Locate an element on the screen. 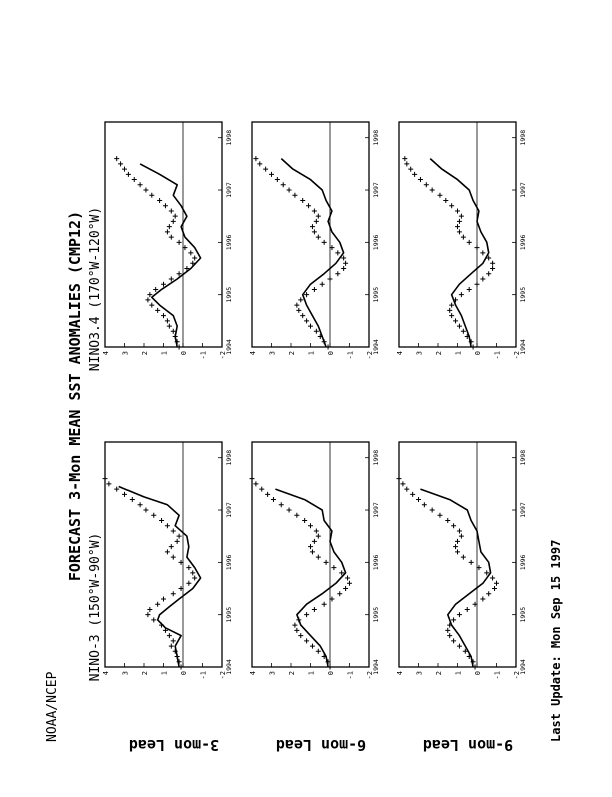 The width and height of the screenshot is (612, 797). y-tick-label: 1 is located at coordinates (165, 673).